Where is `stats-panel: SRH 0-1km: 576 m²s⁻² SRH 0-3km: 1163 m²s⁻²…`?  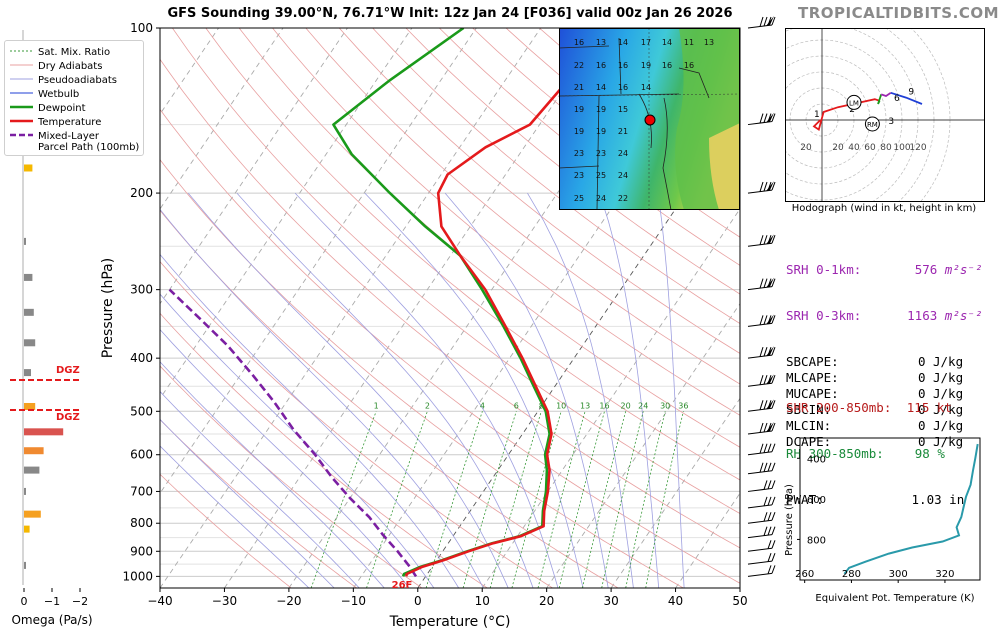 stats-panel: SRH 0-1km: 576 m²s⁻² SRH 0-3km: 1163 m²s⁻²… is located at coordinates (884, 377).